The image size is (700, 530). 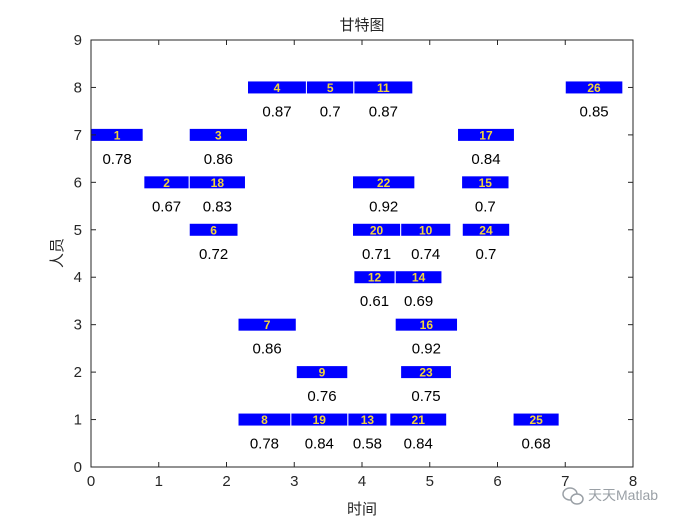 What do you see at coordinates (321, 396) in the screenshot?
I see `task-value-label: 0.76` at bounding box center [321, 396].